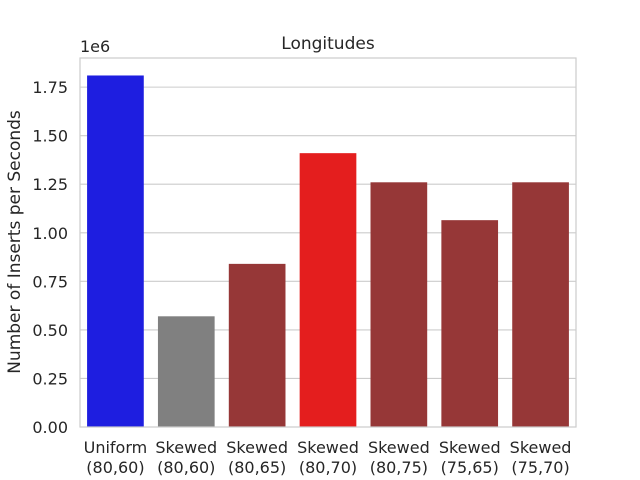 The image size is (640, 480). I want to click on y-tick-label: 0.00, so click(50, 427).